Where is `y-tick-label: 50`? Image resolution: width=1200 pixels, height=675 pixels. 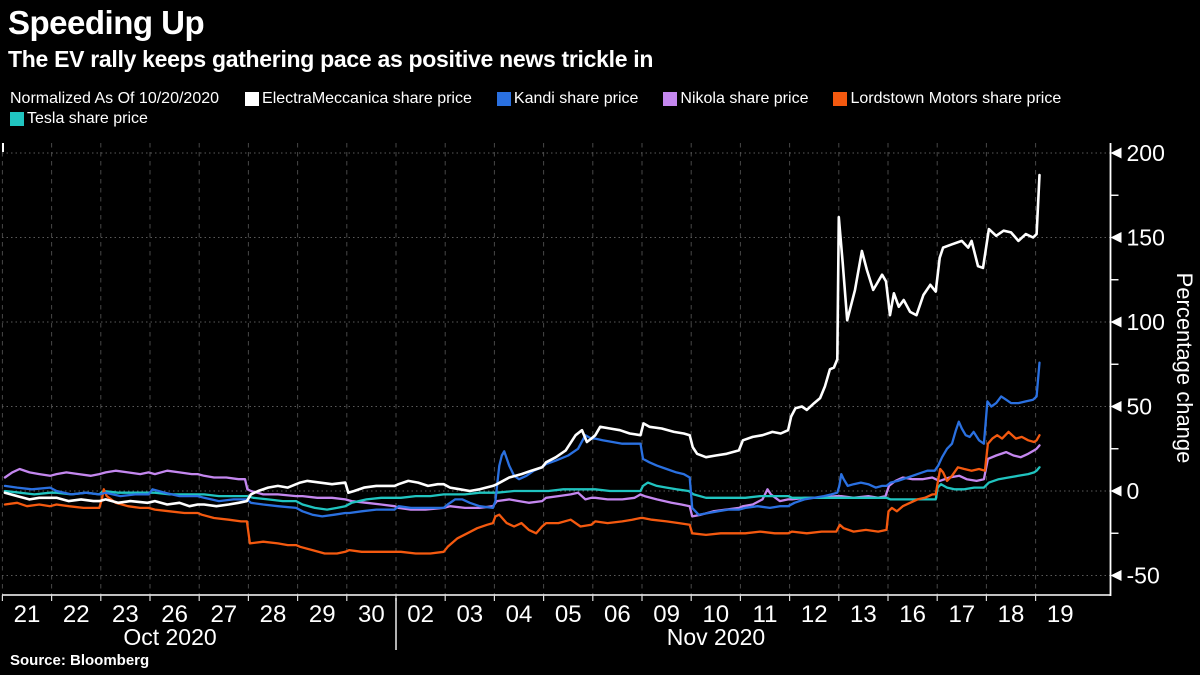
y-tick-label: 50 is located at coordinates (1140, 407).